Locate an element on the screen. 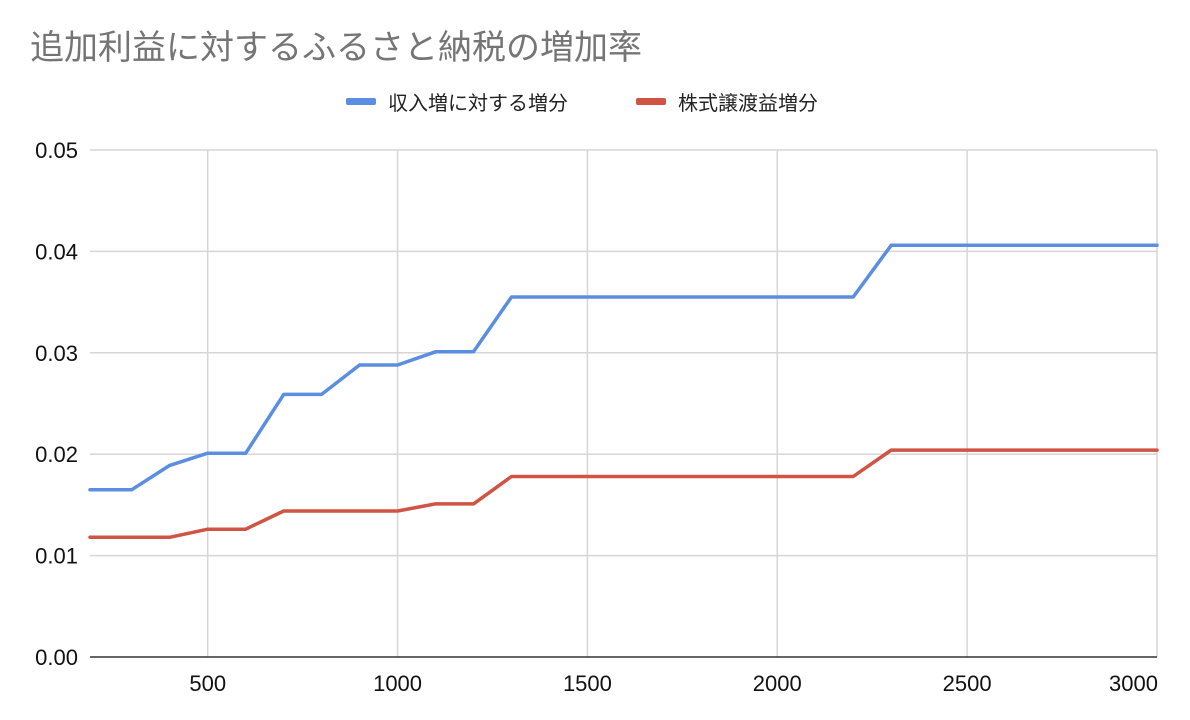 The height and width of the screenshot is (720, 1190). y-tick-label: 0.01 is located at coordinates (56, 556).